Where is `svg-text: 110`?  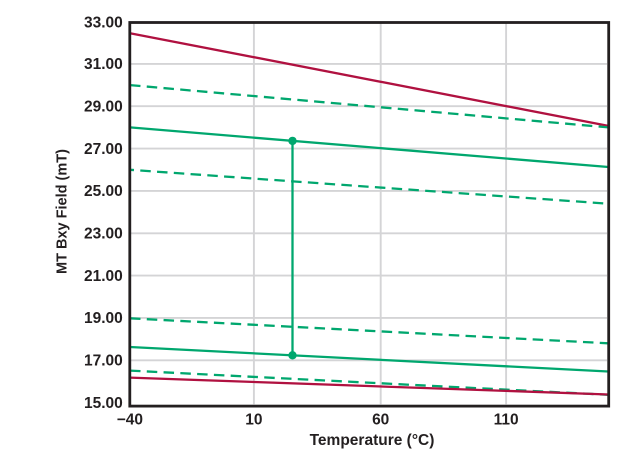 svg-text: 110 is located at coordinates (506, 419).